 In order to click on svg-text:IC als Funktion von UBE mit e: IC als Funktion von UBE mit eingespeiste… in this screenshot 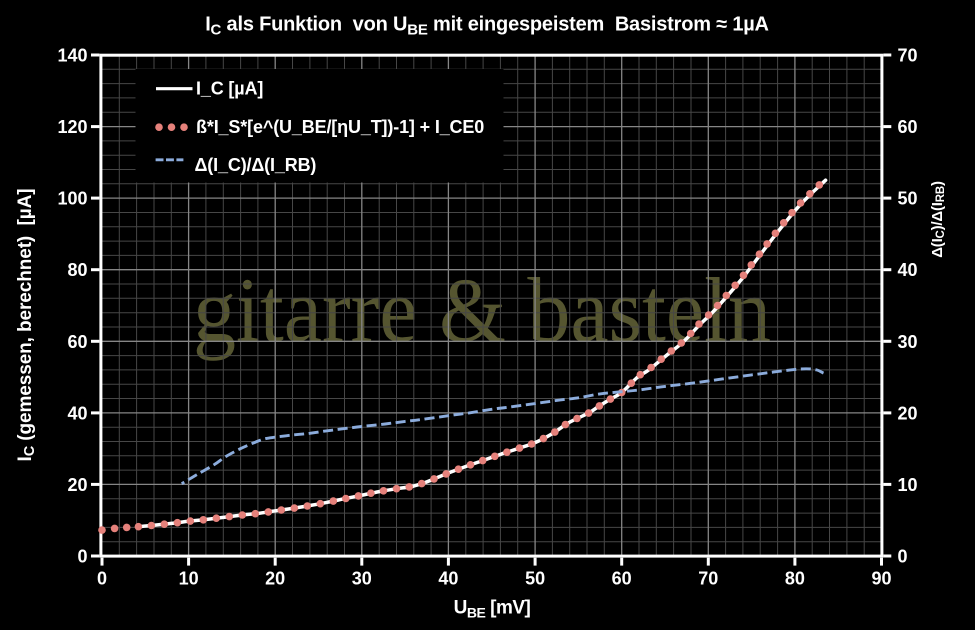, I will do `click(487, 26)`.